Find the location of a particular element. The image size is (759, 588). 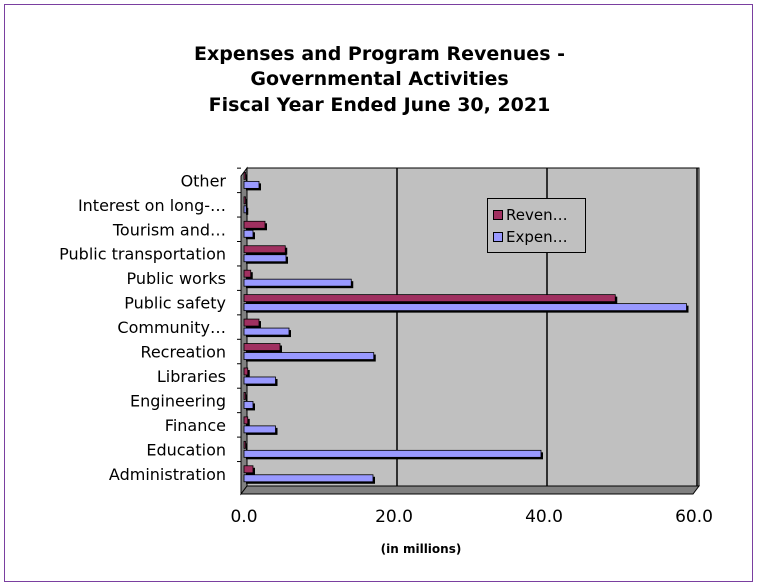

legend-swatch-expense is located at coordinates (498, 237).